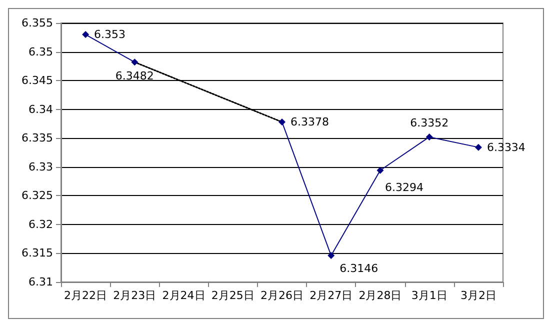 The image size is (554, 329). What do you see at coordinates (40, 167) in the screenshot?
I see `y-tick-label: 6.33` at bounding box center [40, 167].